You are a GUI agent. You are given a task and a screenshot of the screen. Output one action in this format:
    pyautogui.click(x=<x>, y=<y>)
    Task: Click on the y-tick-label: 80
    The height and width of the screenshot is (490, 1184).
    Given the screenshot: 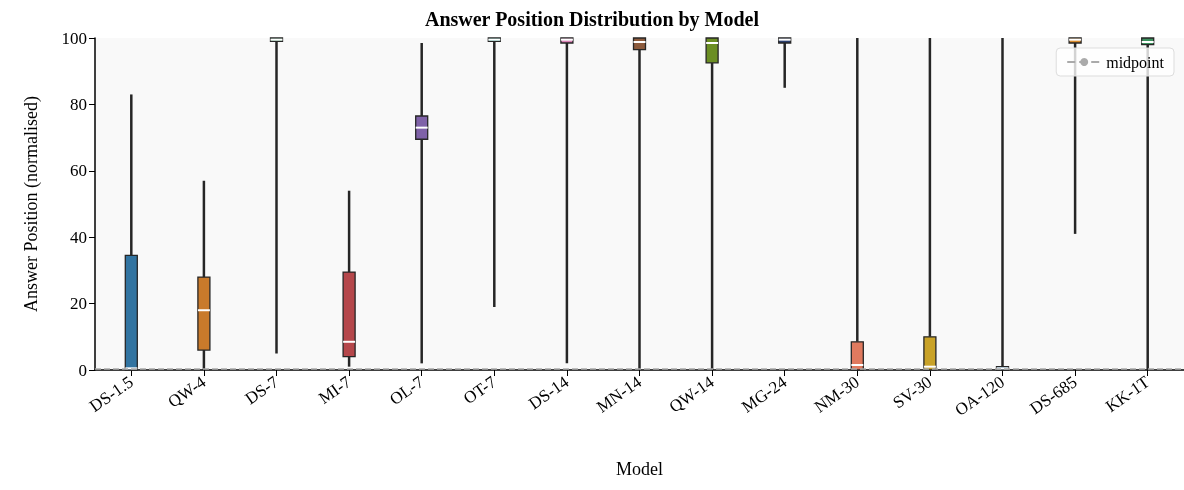 What is the action you would take?
    pyautogui.click(x=78, y=104)
    